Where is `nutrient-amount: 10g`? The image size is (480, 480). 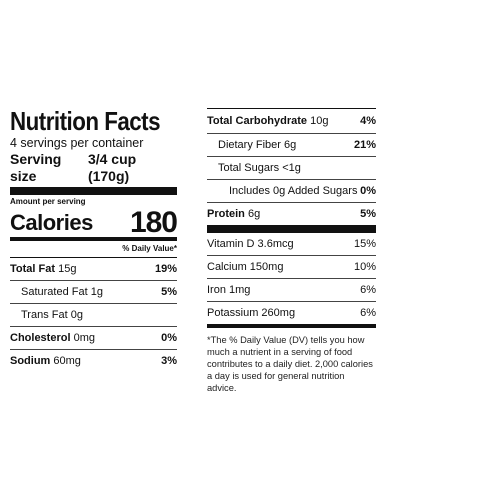
nutrient-amount: 10g is located at coordinates (319, 121).